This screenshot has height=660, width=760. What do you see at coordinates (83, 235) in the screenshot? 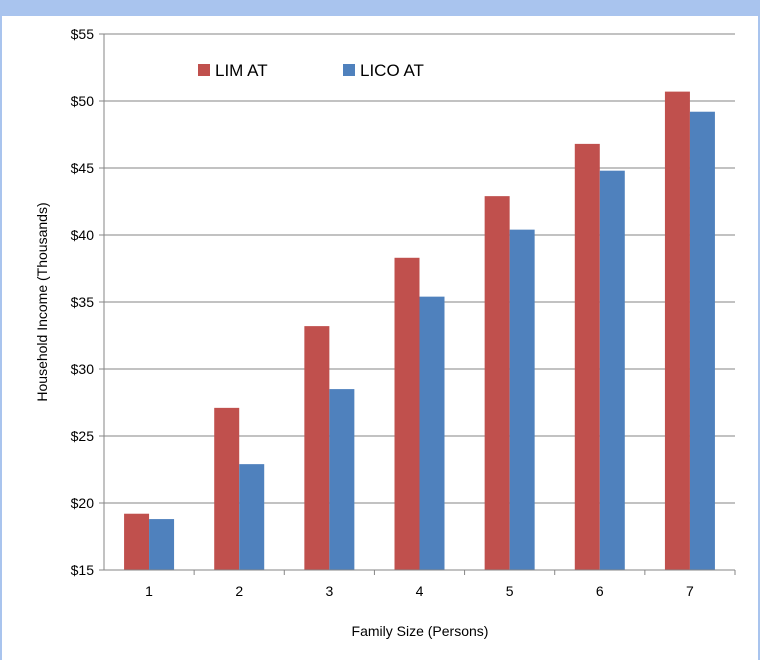
I see `y-tick-label: $40` at bounding box center [83, 235].